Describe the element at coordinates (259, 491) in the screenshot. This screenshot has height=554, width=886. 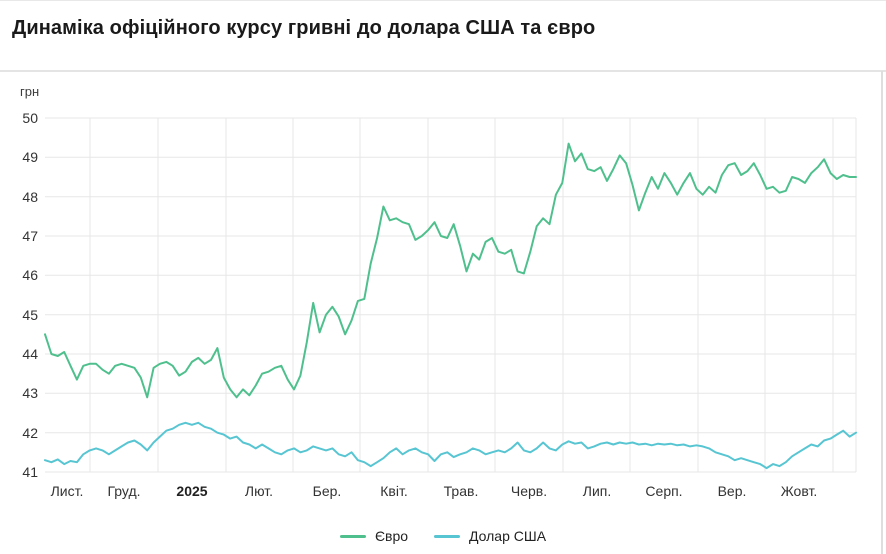
I see `x-tick-label-feb: Лют.` at that location.